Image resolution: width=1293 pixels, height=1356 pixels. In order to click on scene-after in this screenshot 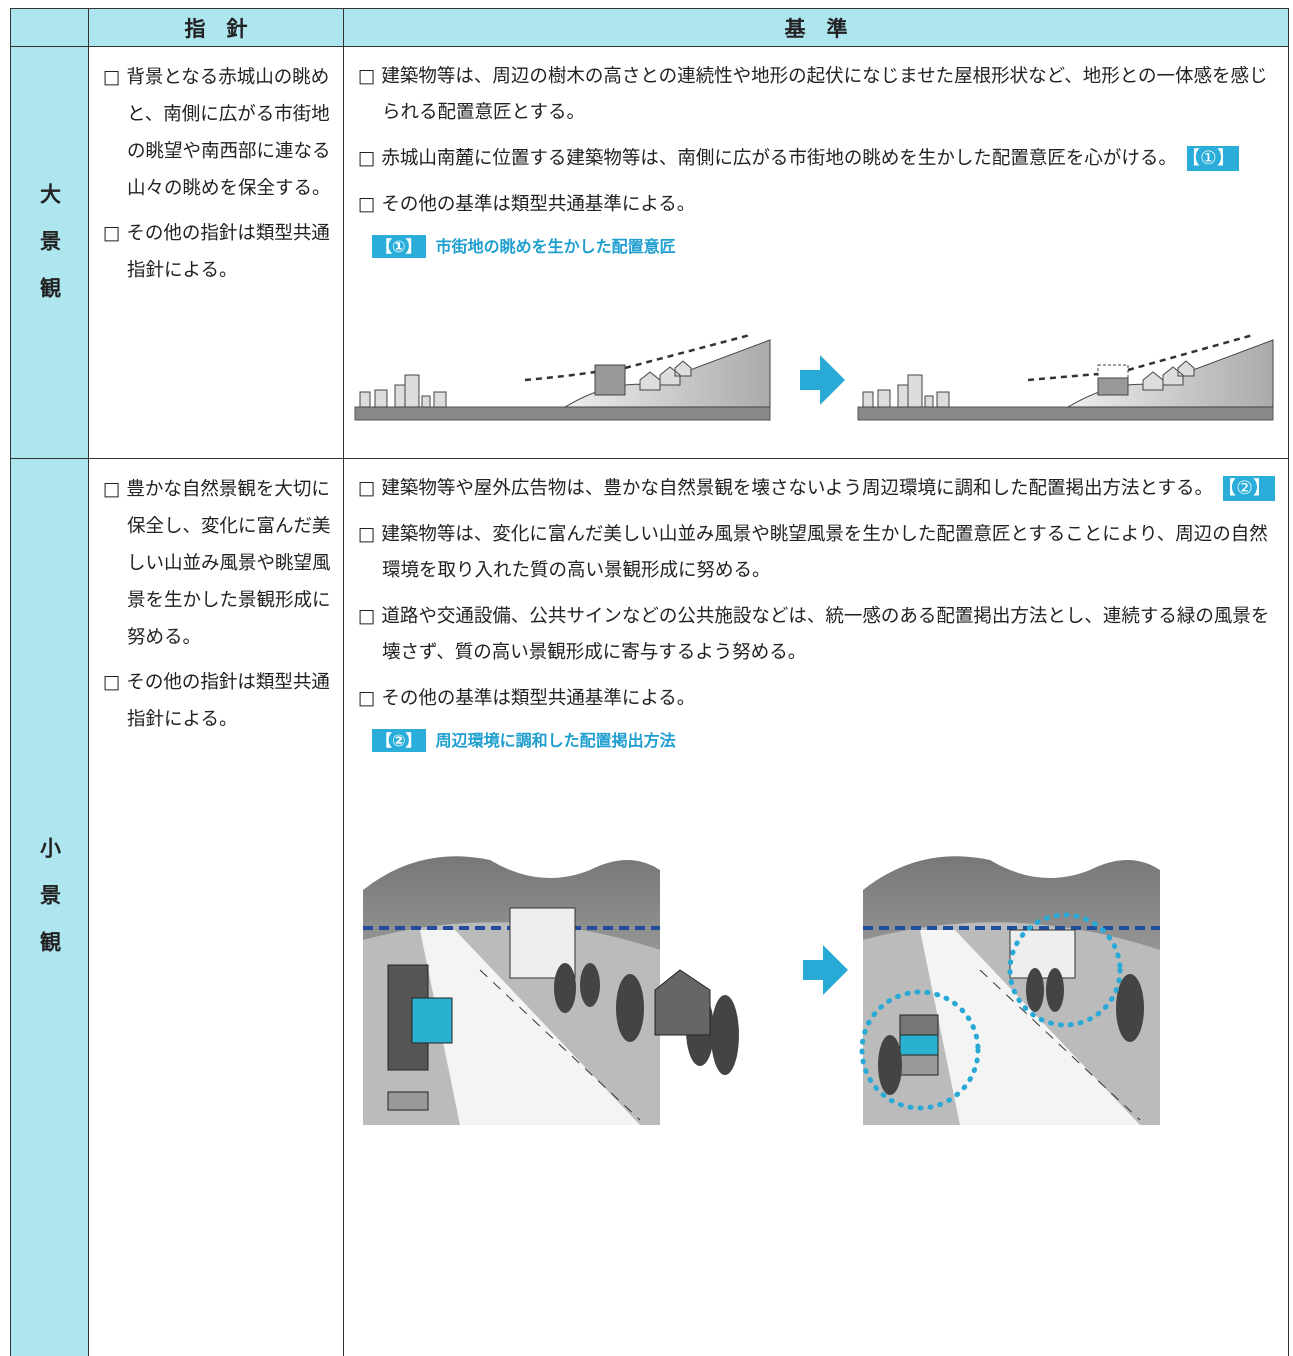, I will do `click(1009, 990)`.